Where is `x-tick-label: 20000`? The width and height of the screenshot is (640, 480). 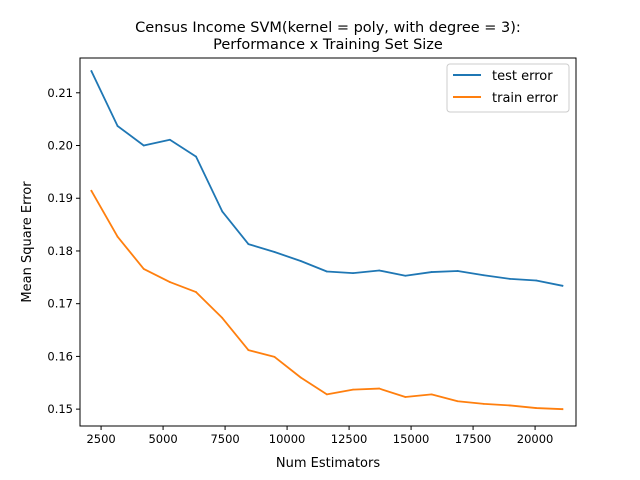 x-tick-label: 20000 is located at coordinates (535, 439).